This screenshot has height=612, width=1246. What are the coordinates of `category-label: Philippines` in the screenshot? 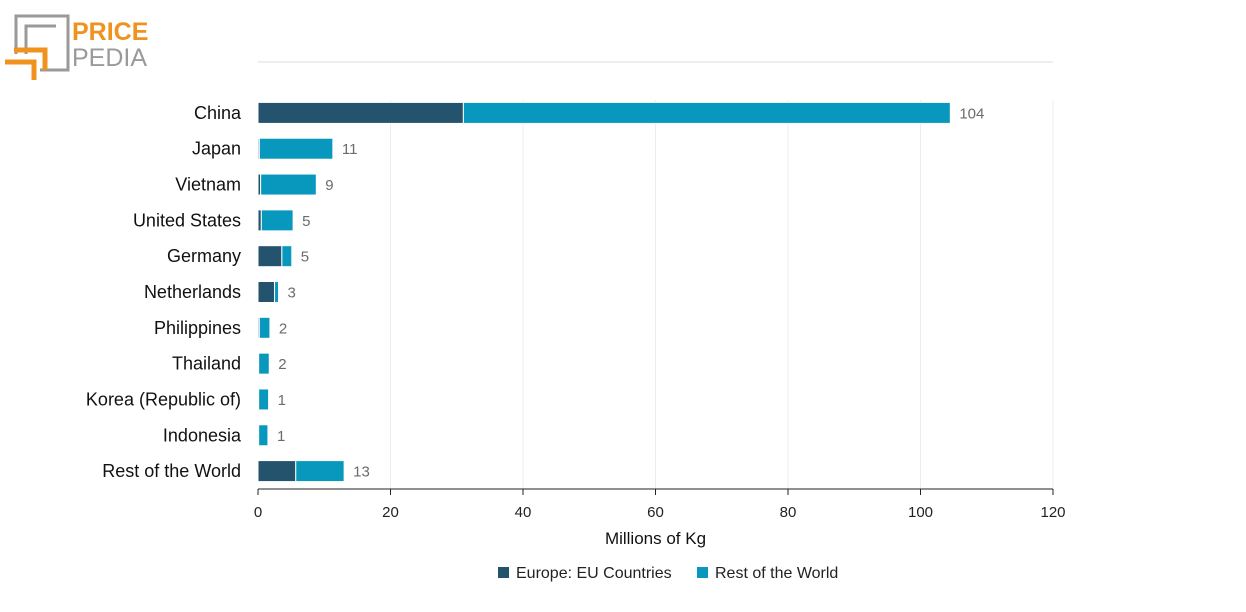 It's located at (197, 328).